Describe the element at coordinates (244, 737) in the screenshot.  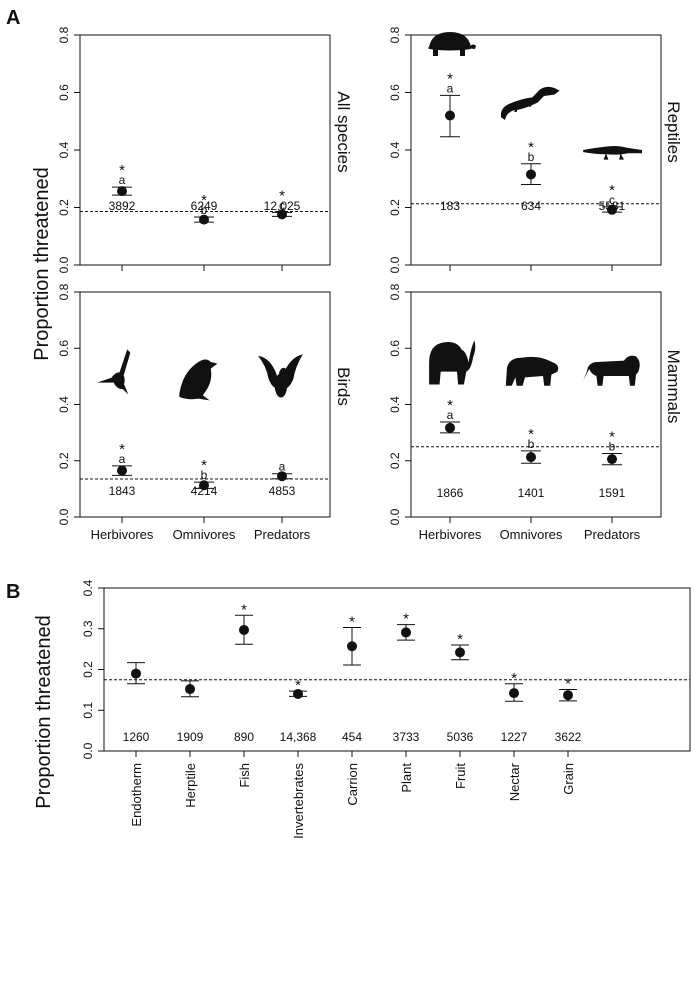
I see `sample-size-label: 890` at that location.